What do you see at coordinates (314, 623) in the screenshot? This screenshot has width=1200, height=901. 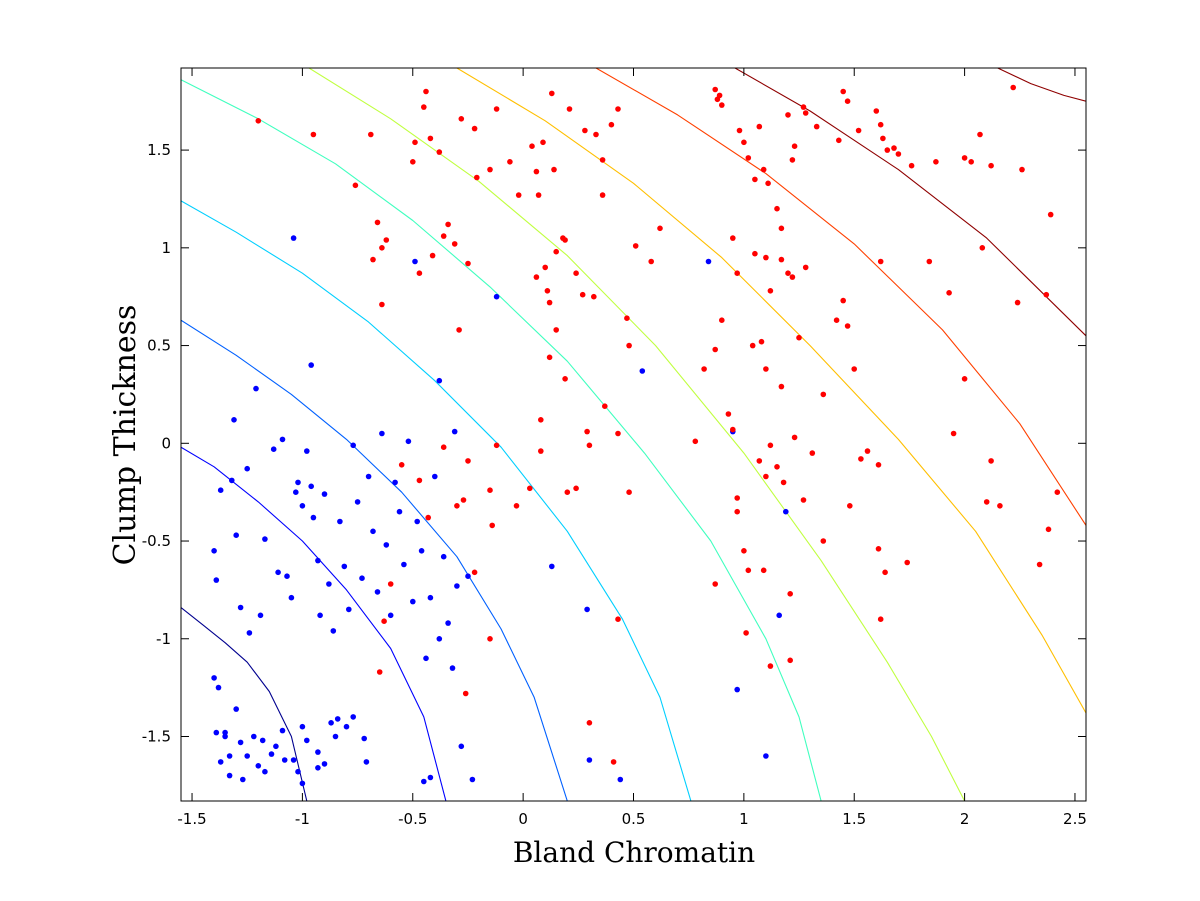 I see `contour-line` at bounding box center [314, 623].